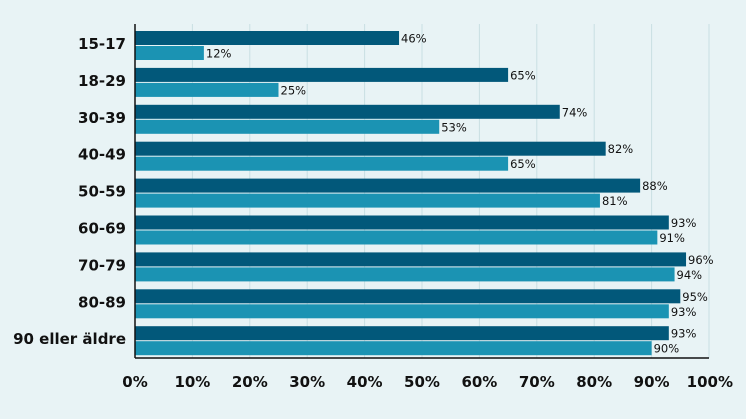 Image resolution: width=746 pixels, height=419 pixels. What do you see at coordinates (250, 382) in the screenshot?
I see `x-tick-label: 20%` at bounding box center [250, 382].